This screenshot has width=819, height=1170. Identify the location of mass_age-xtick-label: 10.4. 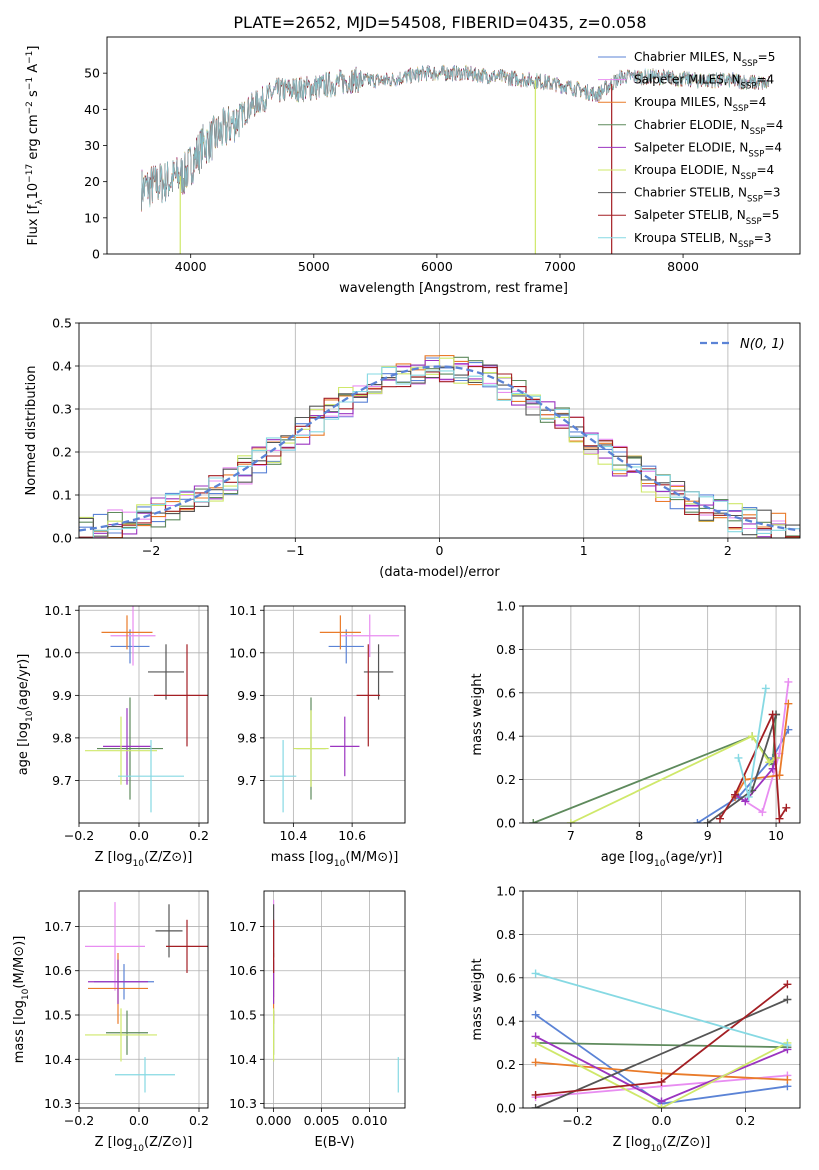
(293, 835).